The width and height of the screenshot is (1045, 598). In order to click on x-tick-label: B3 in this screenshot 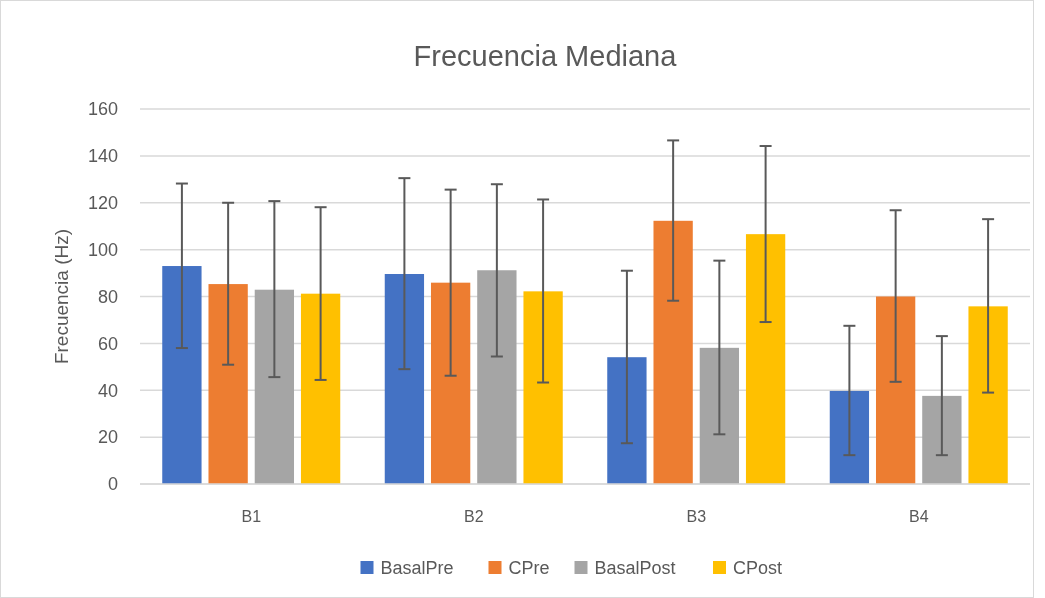, I will do `click(696, 516)`.